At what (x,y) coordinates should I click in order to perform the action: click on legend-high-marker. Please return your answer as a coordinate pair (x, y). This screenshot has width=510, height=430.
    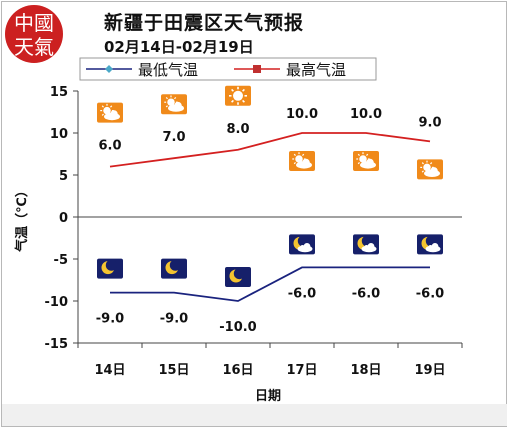
    Looking at the image, I should click on (257, 69).